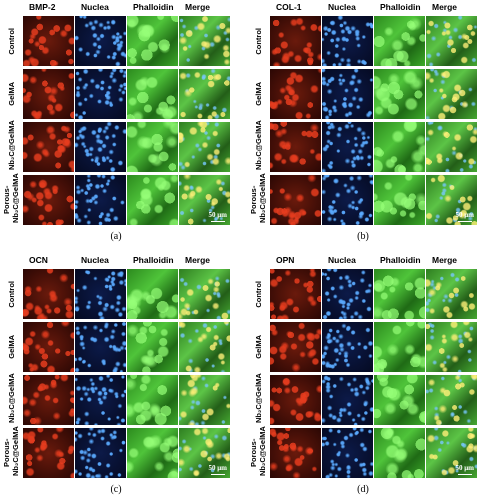 The height and width of the screenshot is (503, 479). What do you see at coordinates (42, 7) in the screenshot?
I see `column-header: BMP-2` at bounding box center [42, 7].